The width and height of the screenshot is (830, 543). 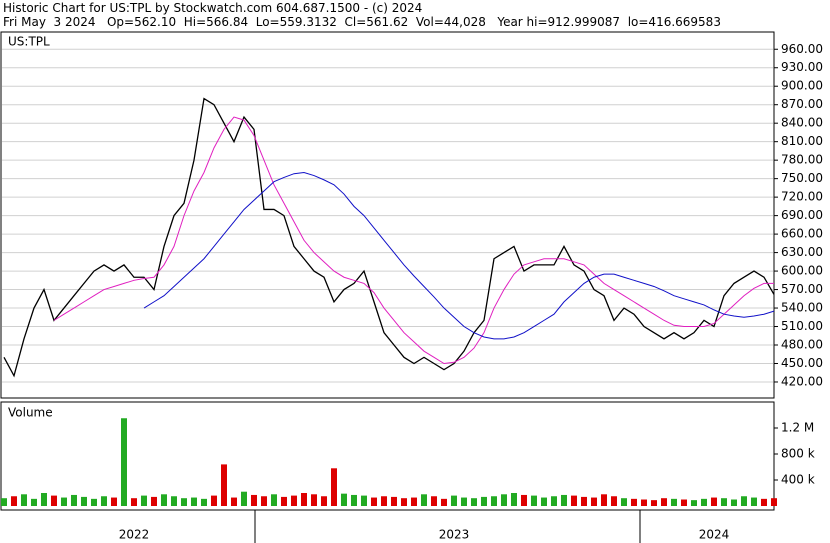 What do you see at coordinates (802, 345) in the screenshot?
I see `y-tick-label: 480.00` at bounding box center [802, 345].